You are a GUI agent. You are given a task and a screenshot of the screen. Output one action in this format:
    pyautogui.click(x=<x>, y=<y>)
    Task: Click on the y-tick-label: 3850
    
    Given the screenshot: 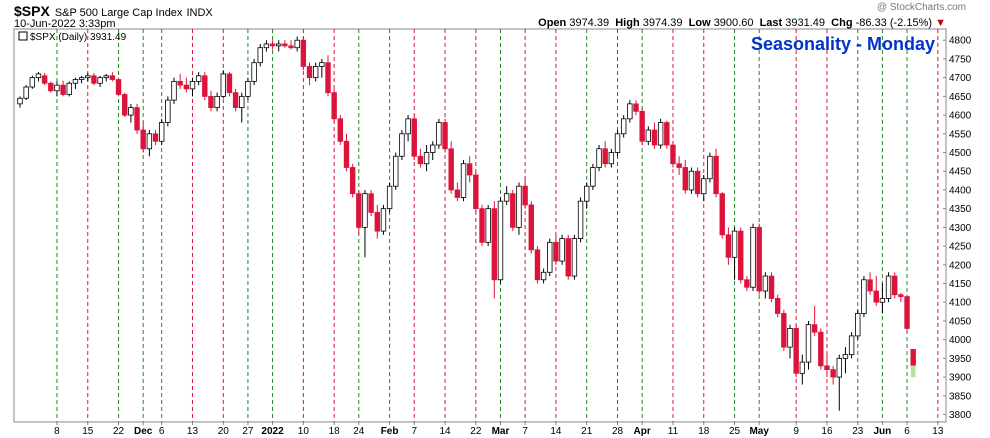 What is the action you would take?
    pyautogui.click(x=960, y=396)
    